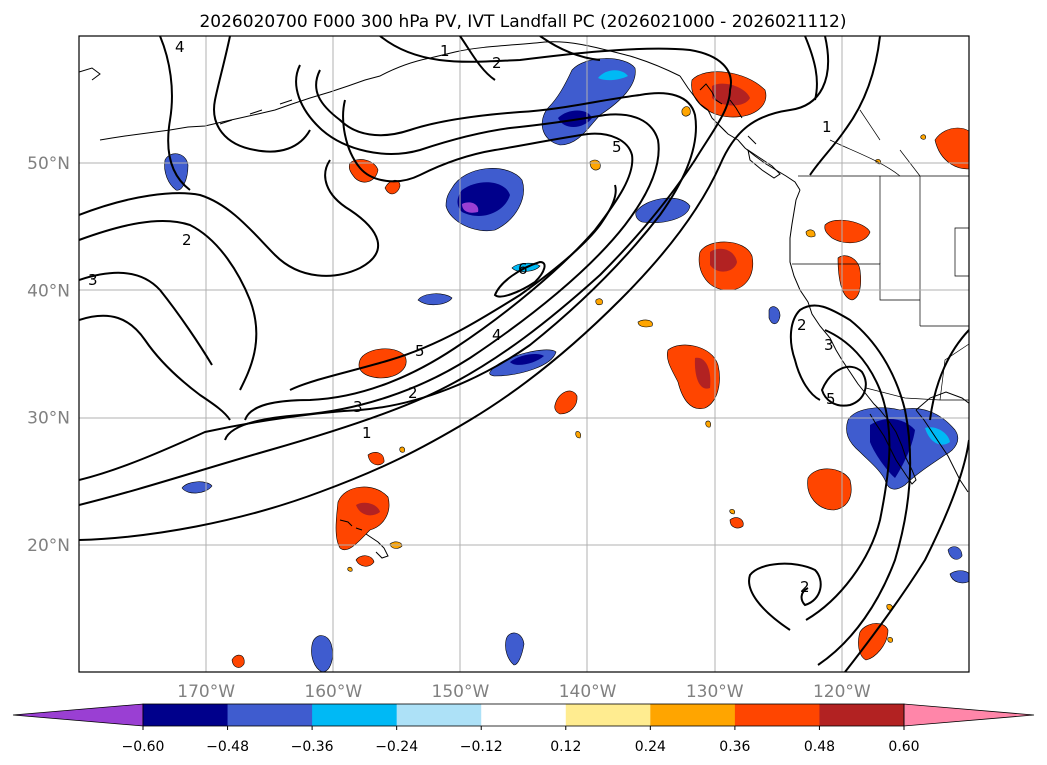 This screenshot has width=1047, height=765. I want to click on contour-label-6: 6, so click(523, 269).